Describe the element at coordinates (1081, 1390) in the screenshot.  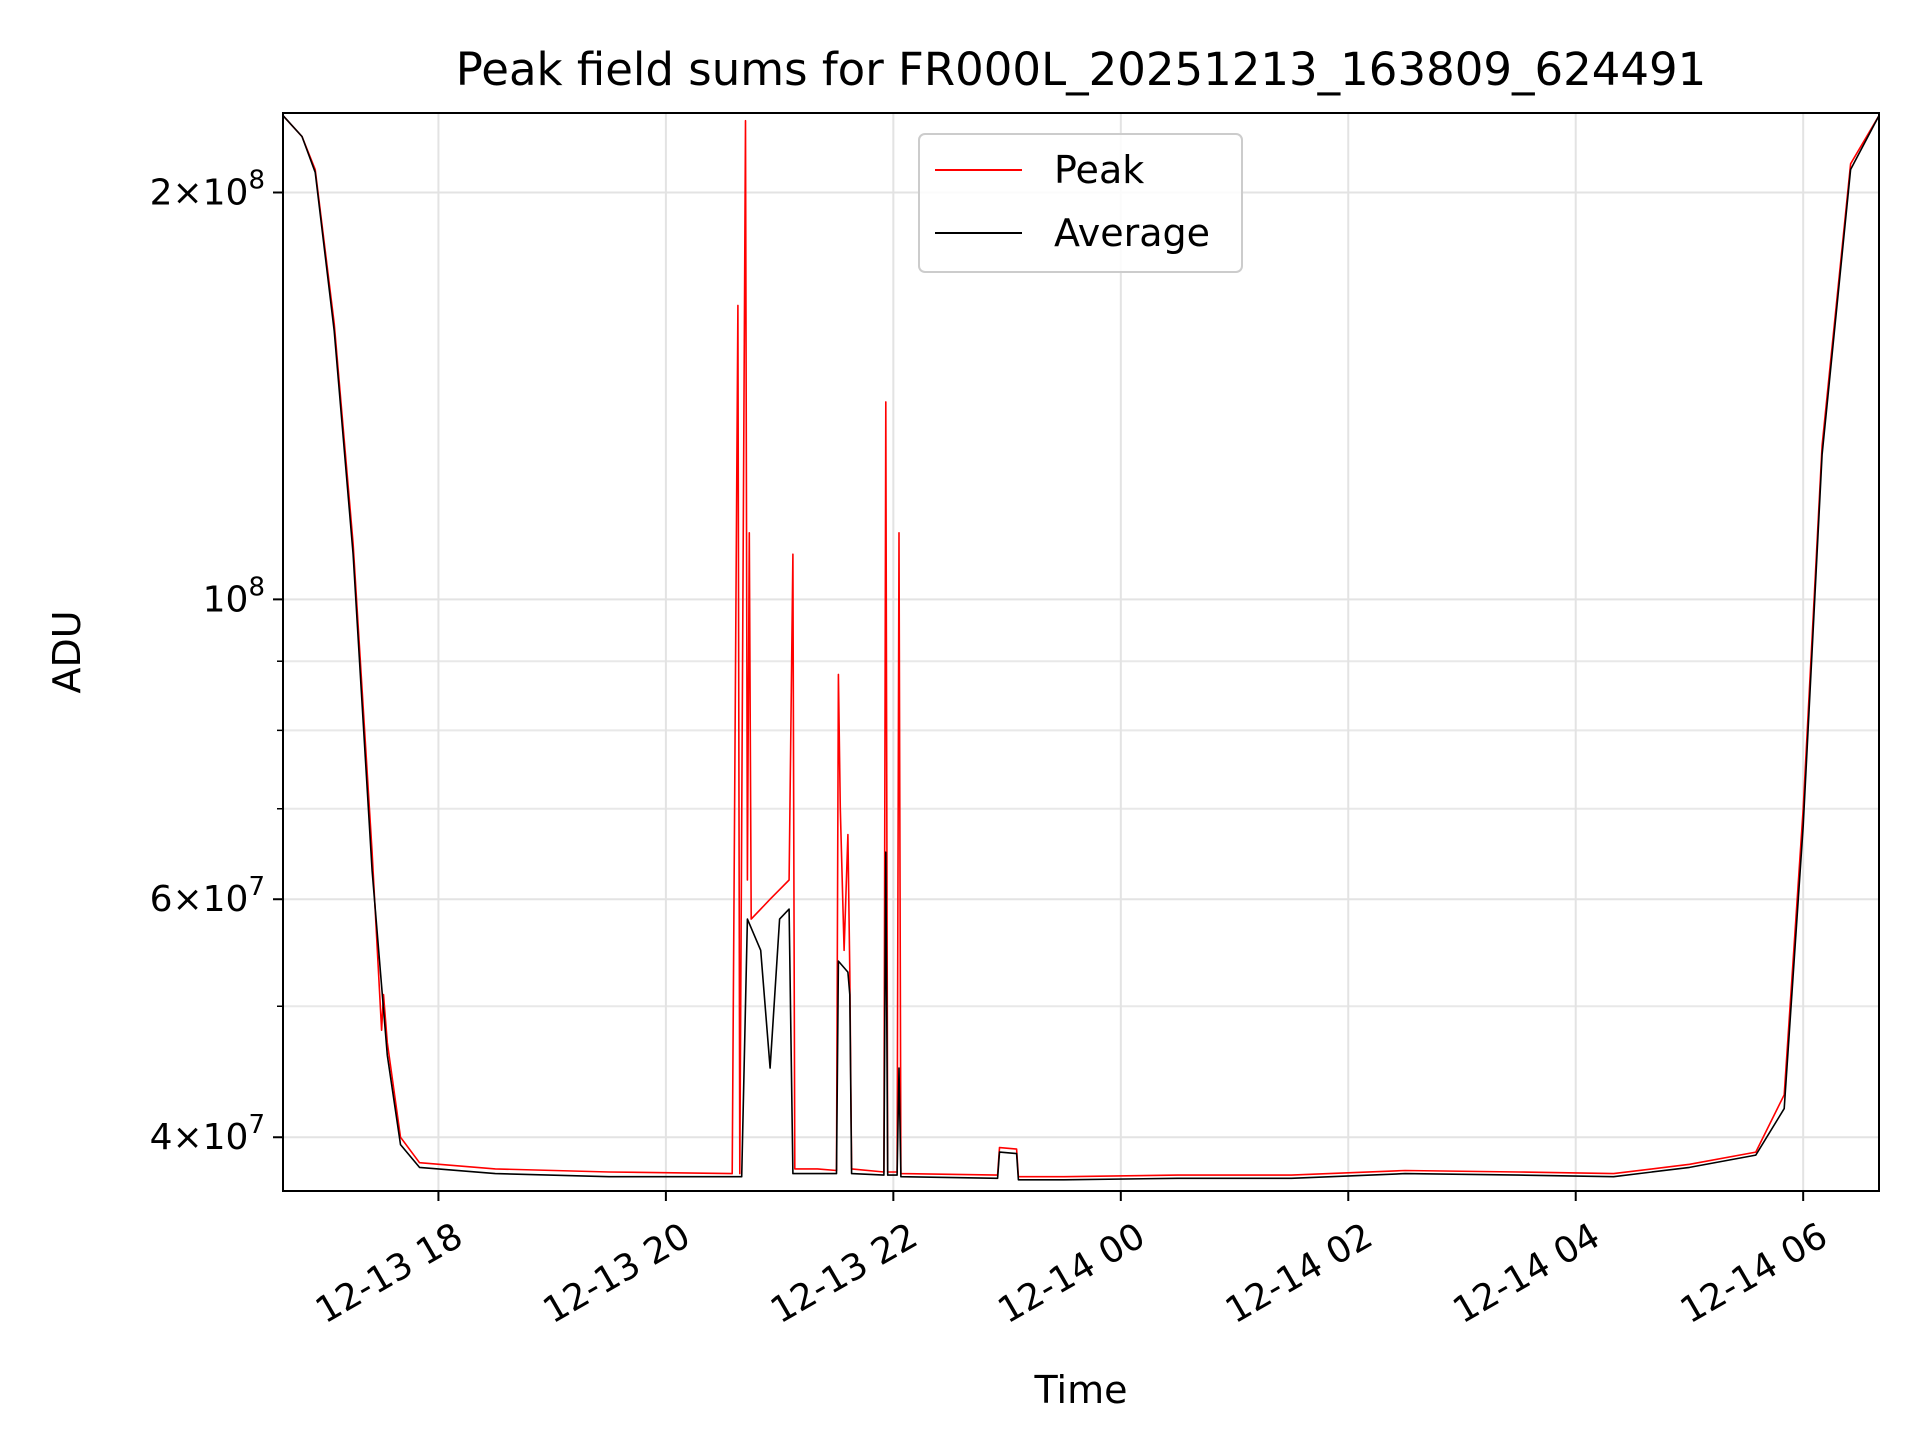
I see `x-axis-label: Time` at that location.